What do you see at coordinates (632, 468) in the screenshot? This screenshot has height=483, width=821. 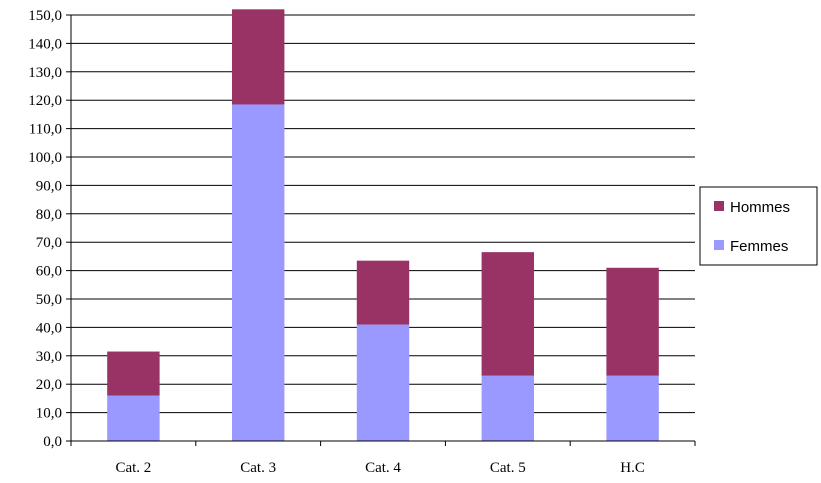 I see `x-tick-label: H.C` at bounding box center [632, 468].